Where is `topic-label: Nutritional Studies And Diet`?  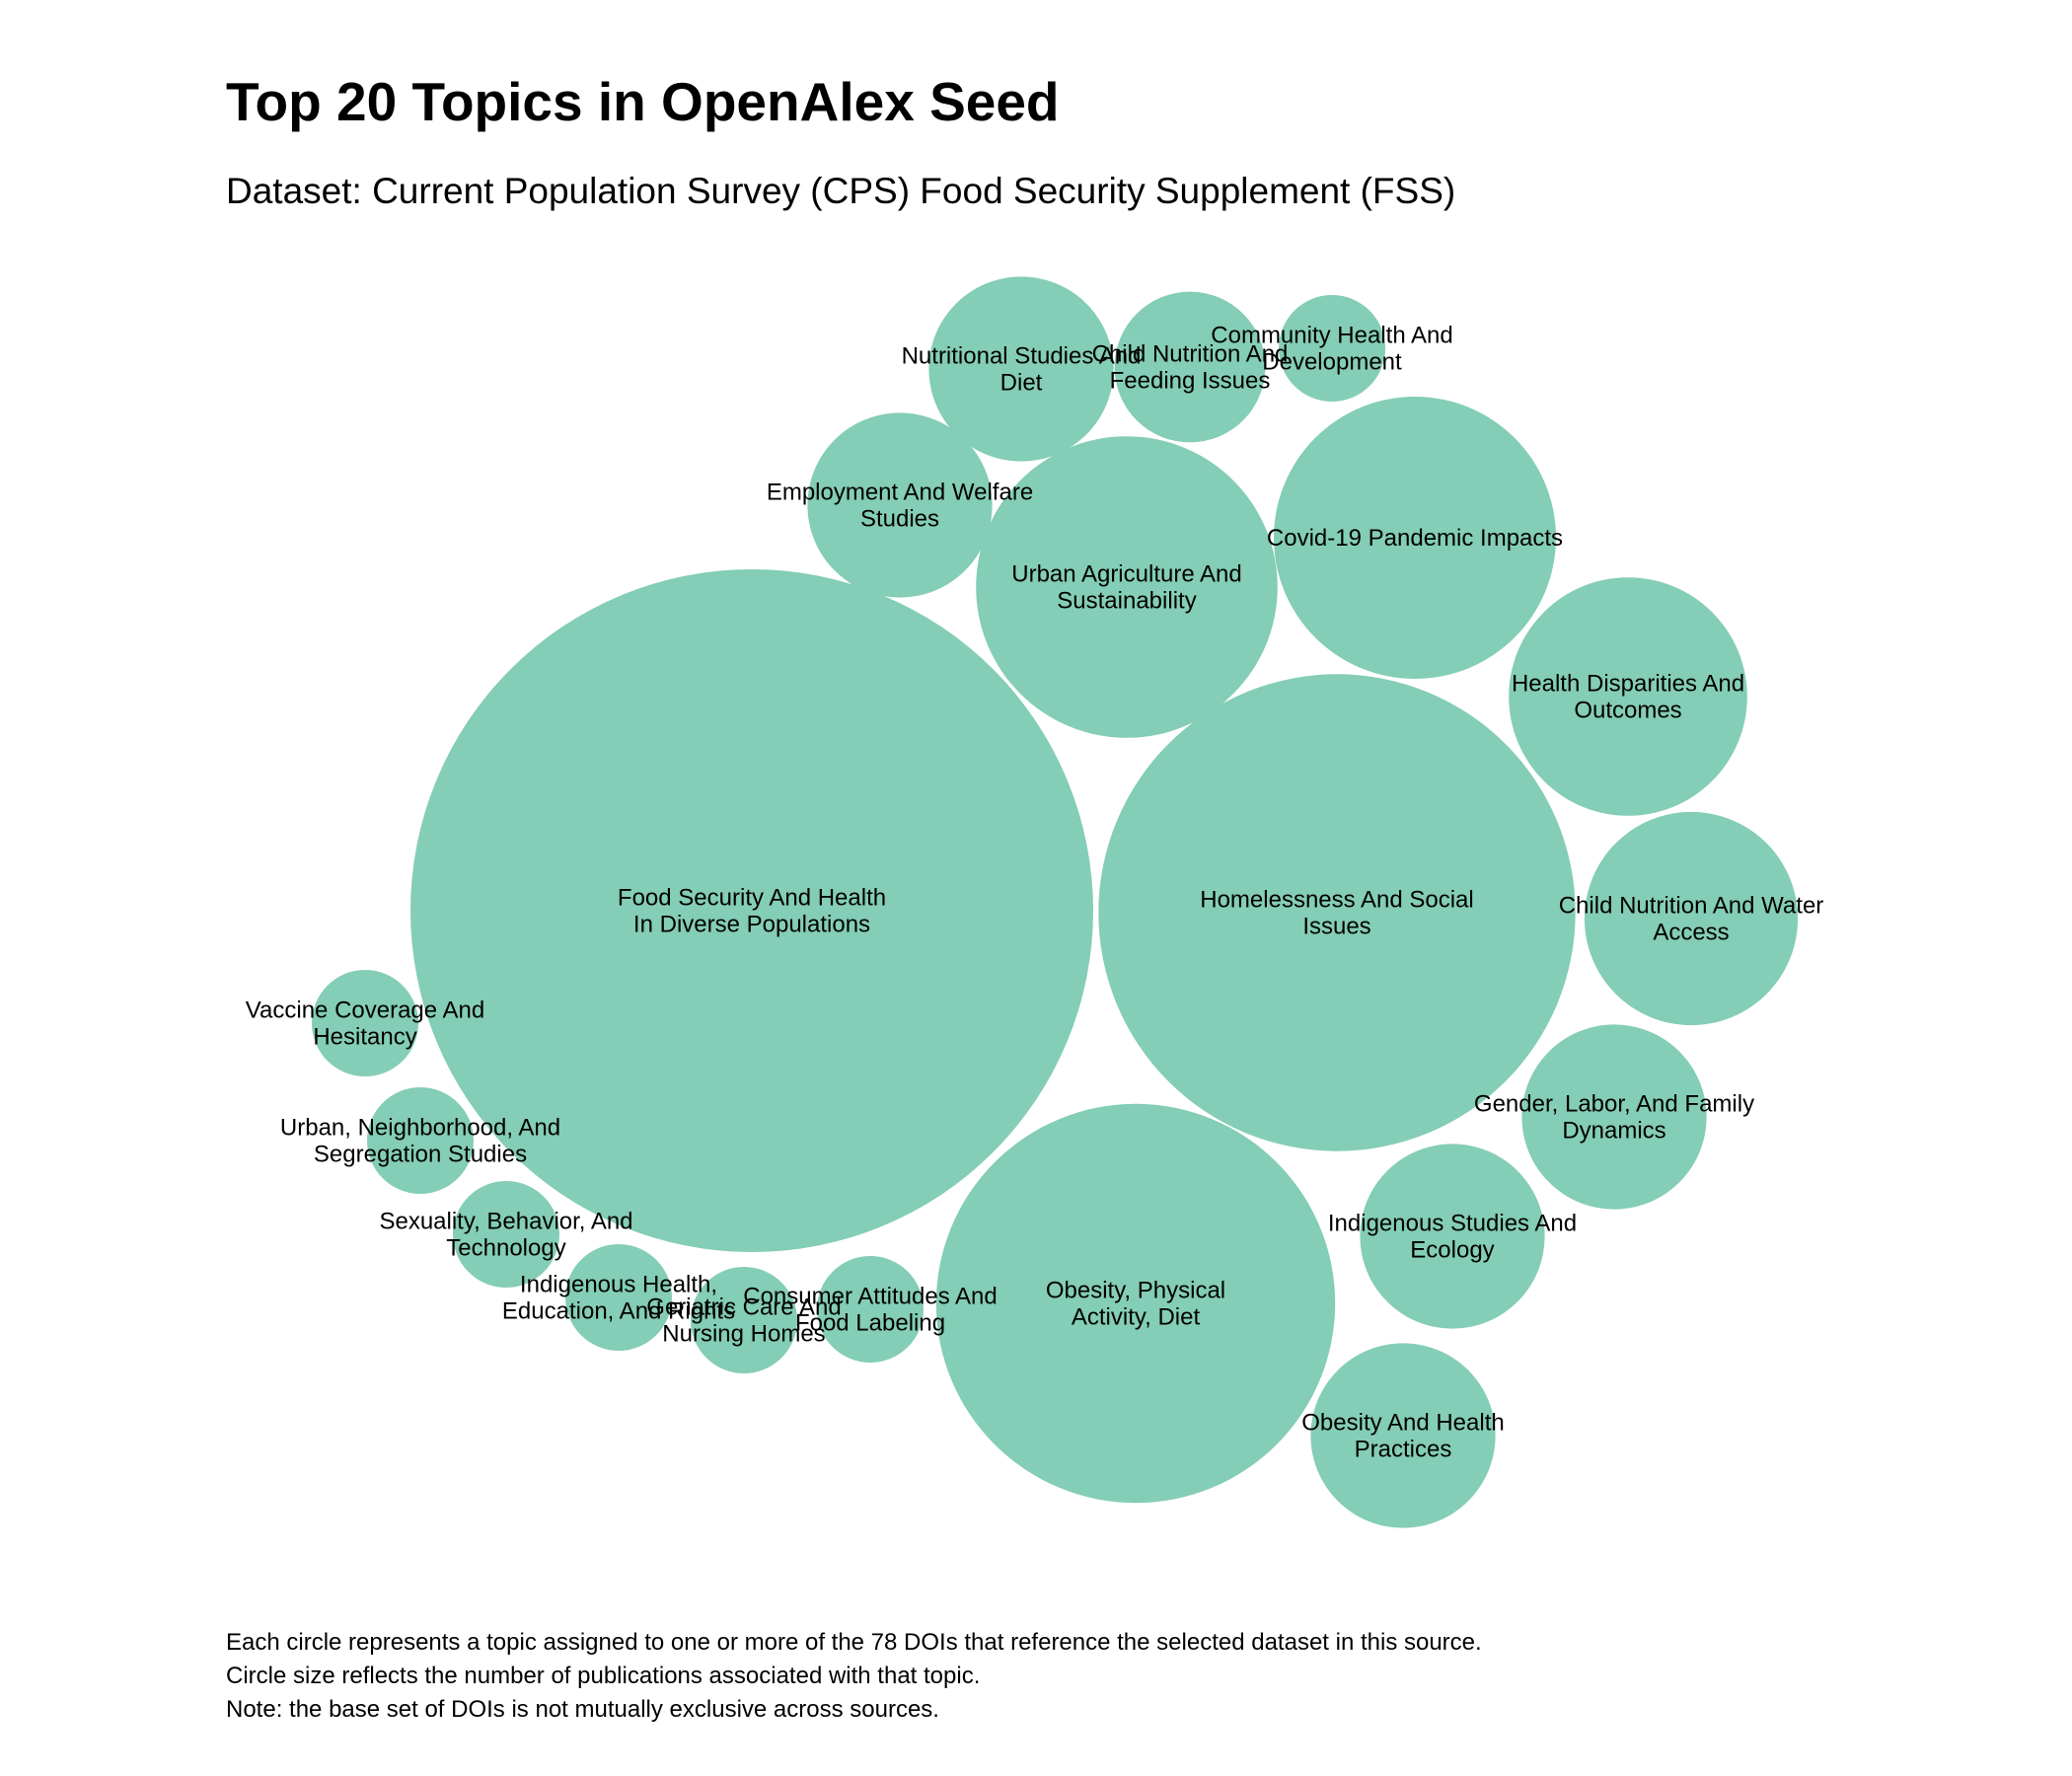 topic-label: Nutritional Studies And Diet is located at coordinates (1022, 370).